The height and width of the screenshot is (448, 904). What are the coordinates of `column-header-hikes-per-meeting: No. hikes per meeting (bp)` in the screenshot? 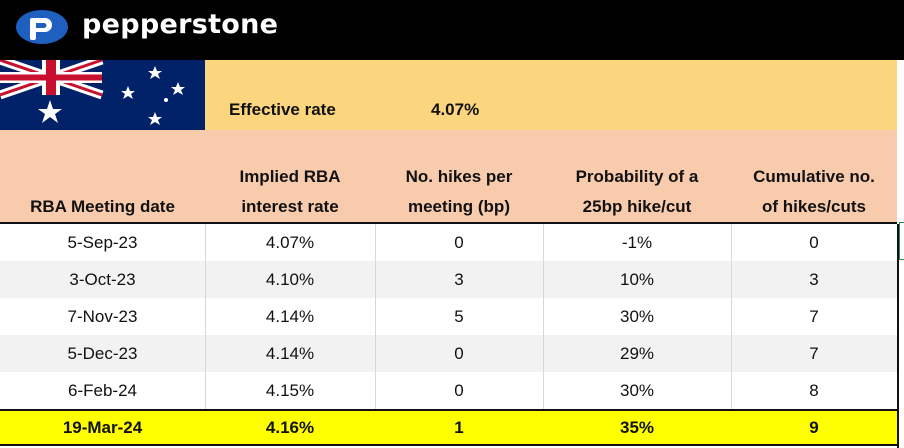 It's located at (459, 191).